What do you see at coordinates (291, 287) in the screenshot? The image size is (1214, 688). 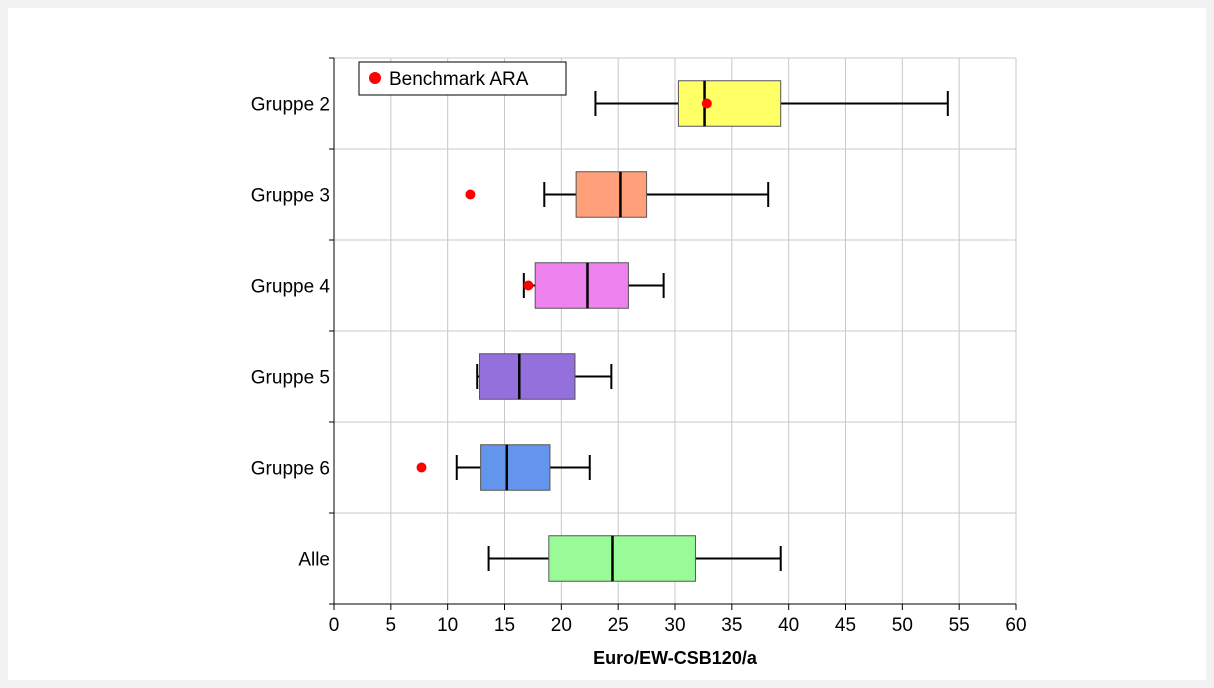 I see `category-label: Gruppe 4` at bounding box center [291, 287].